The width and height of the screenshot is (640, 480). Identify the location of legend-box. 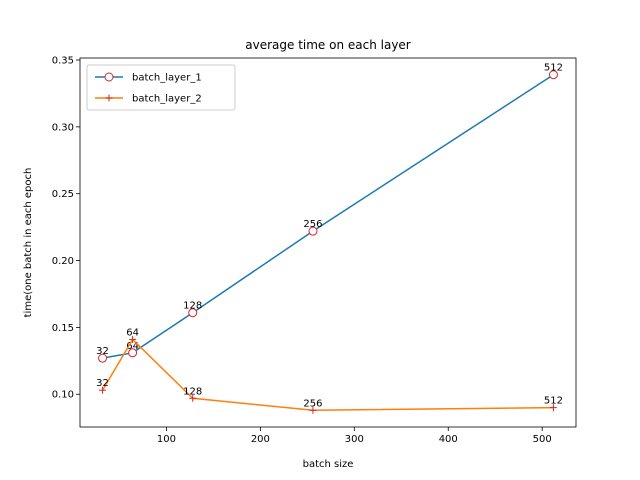
(161, 87).